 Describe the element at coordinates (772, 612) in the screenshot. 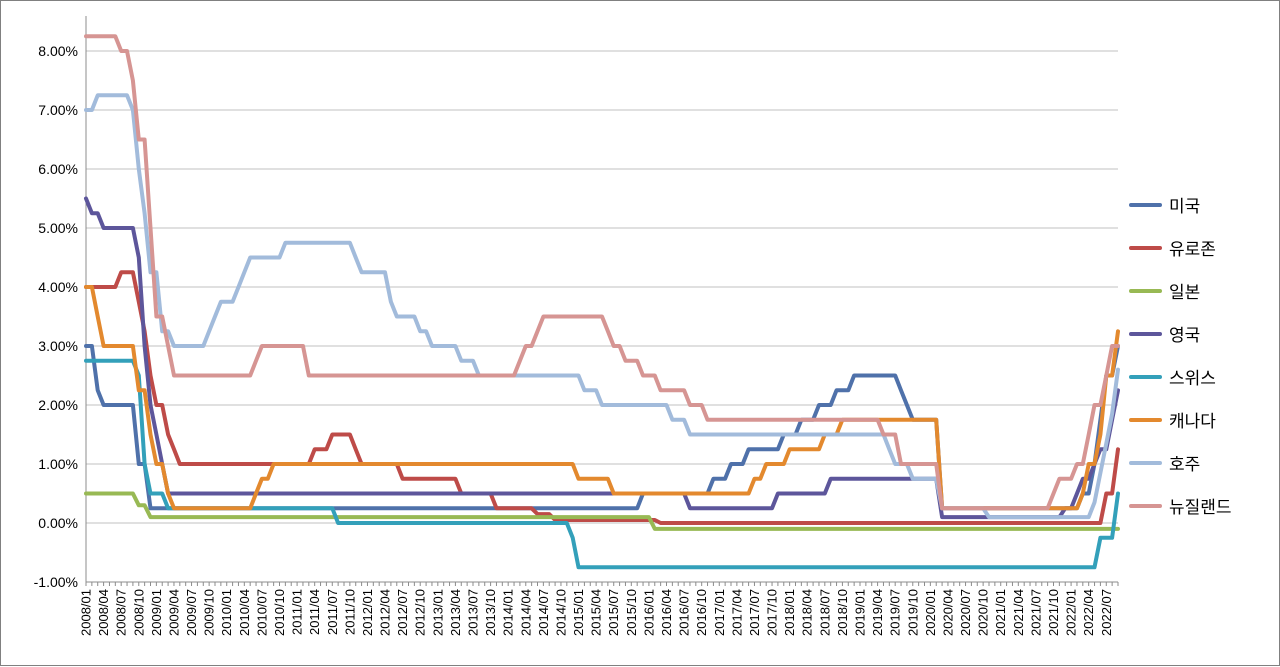

I see `x-tick-label: 2017/10` at that location.